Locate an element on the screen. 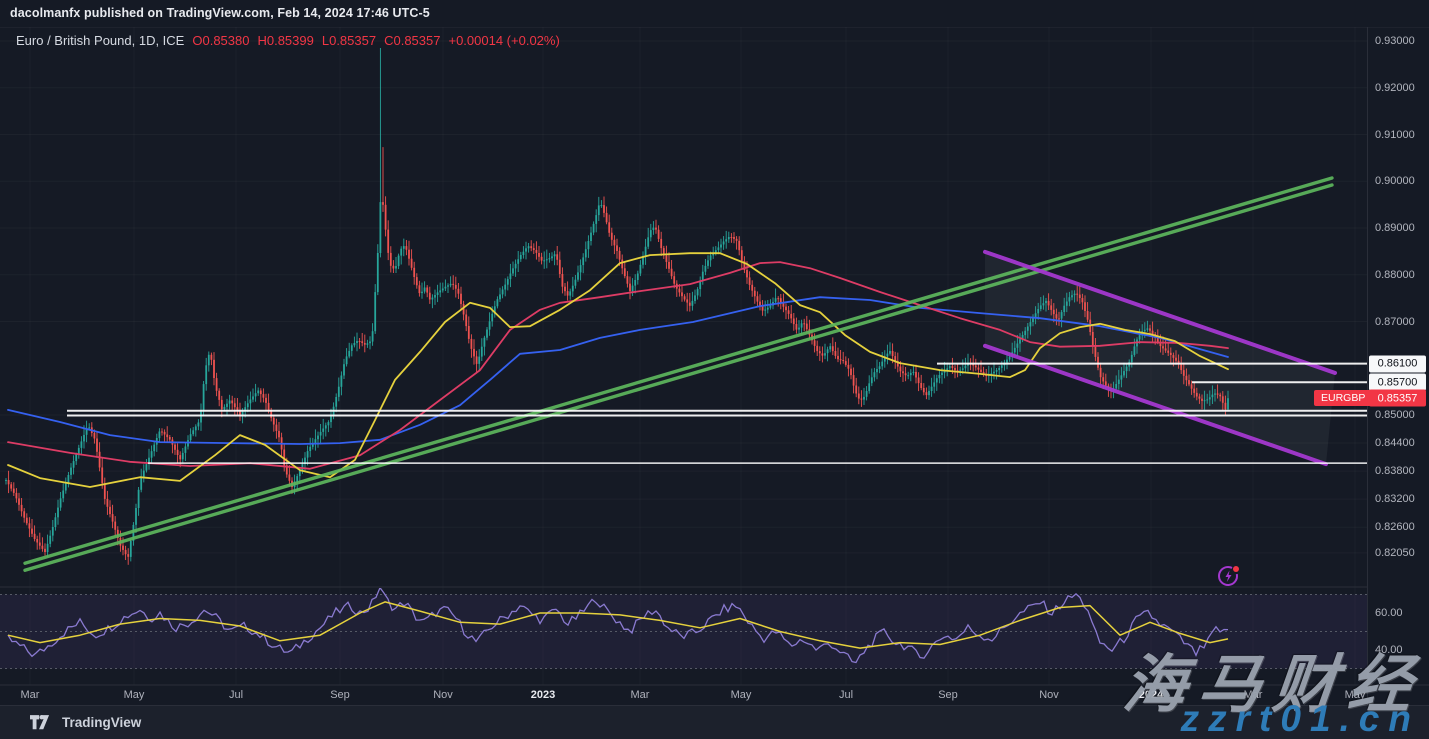 Image resolution: width=1429 pixels, height=739 pixels. ohlc-open: O0.85380 is located at coordinates (221, 40).